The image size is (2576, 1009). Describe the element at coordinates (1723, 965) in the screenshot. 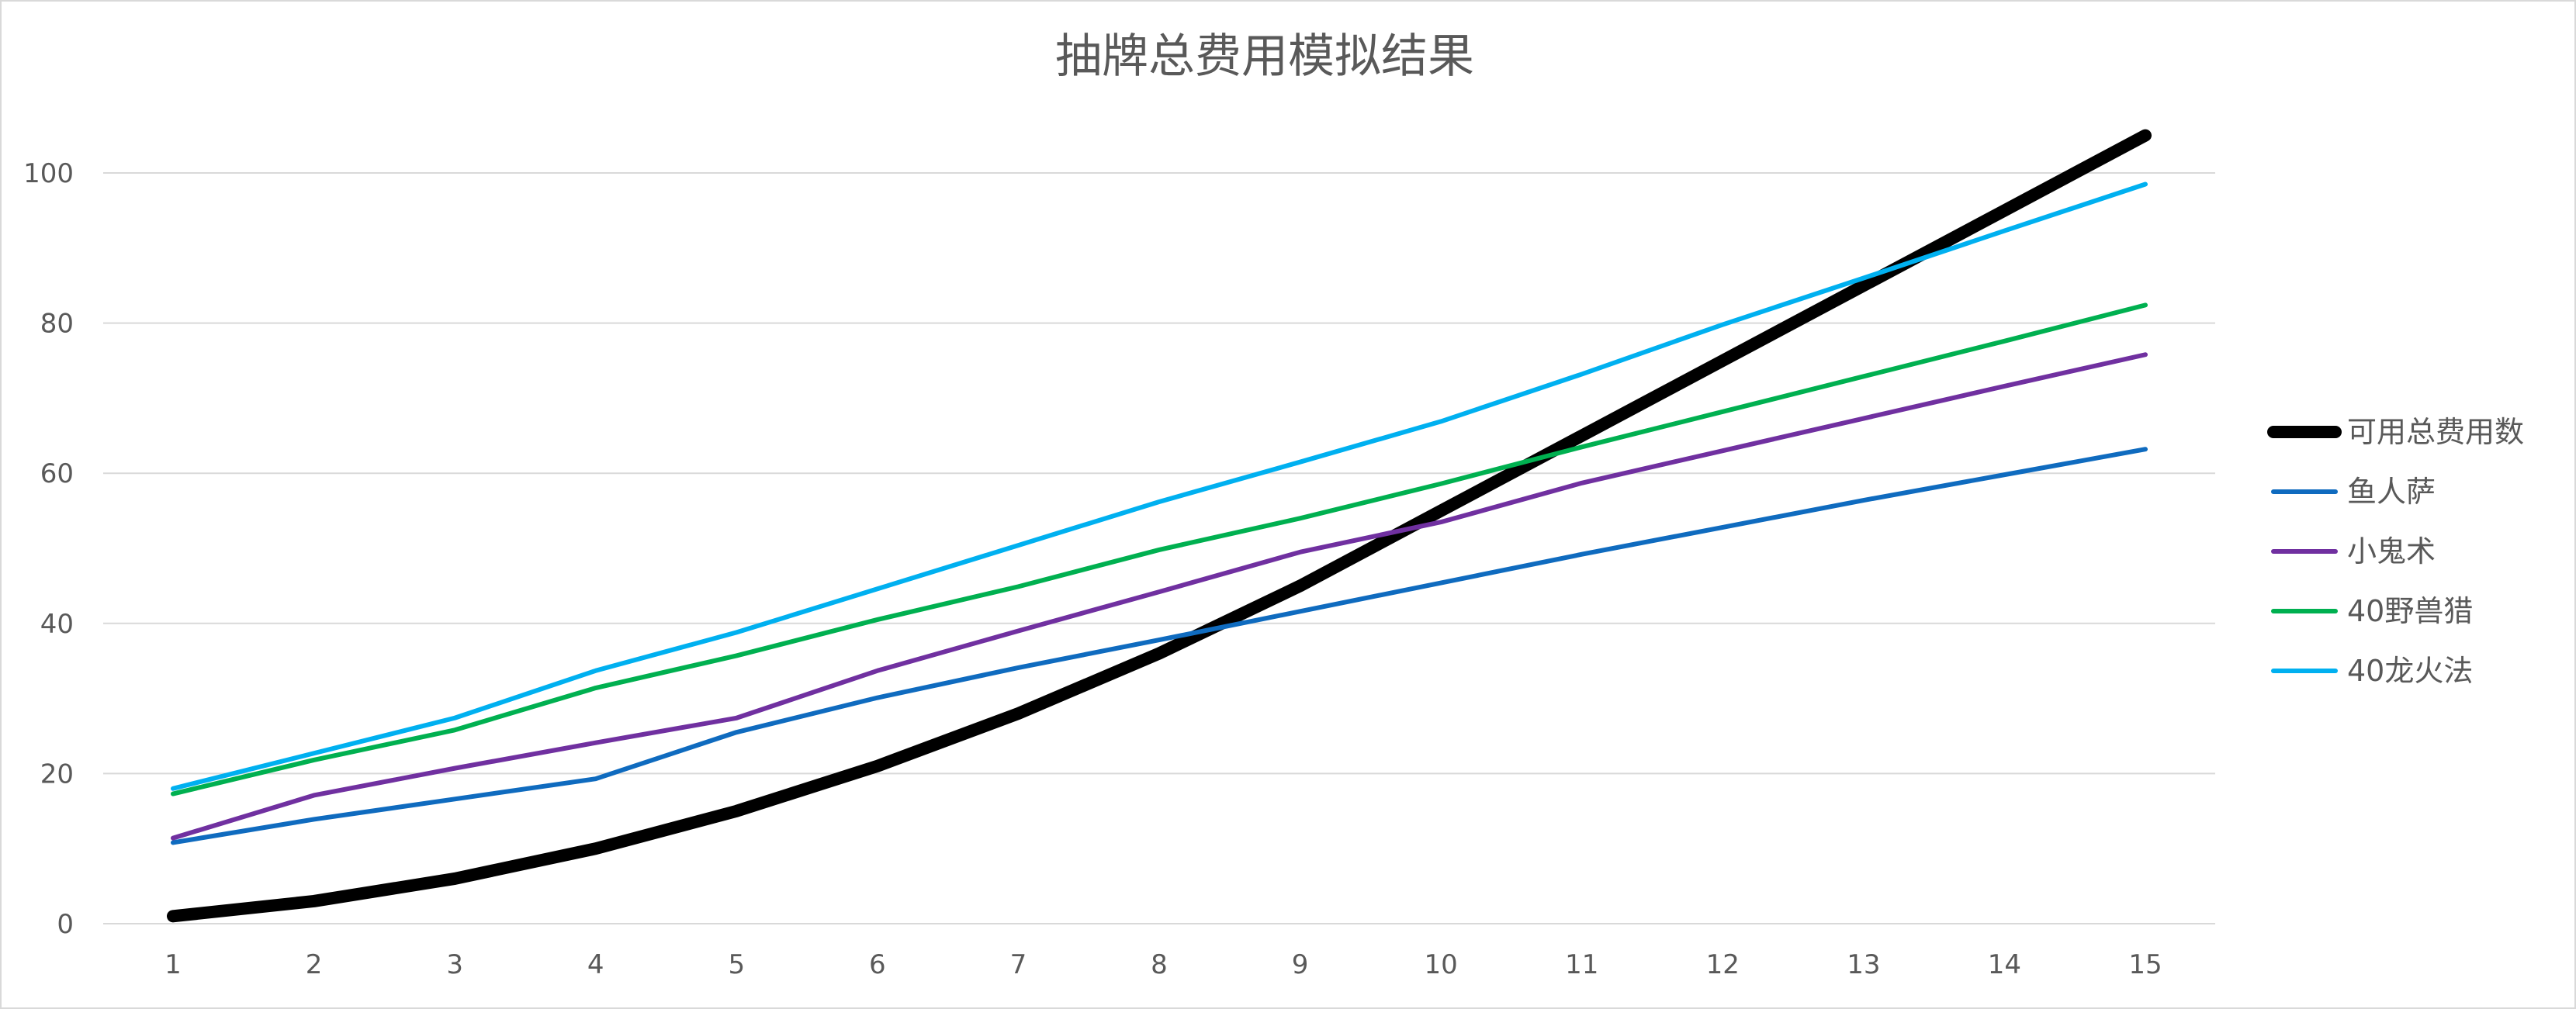

I see `x-tick-label: 12` at that location.